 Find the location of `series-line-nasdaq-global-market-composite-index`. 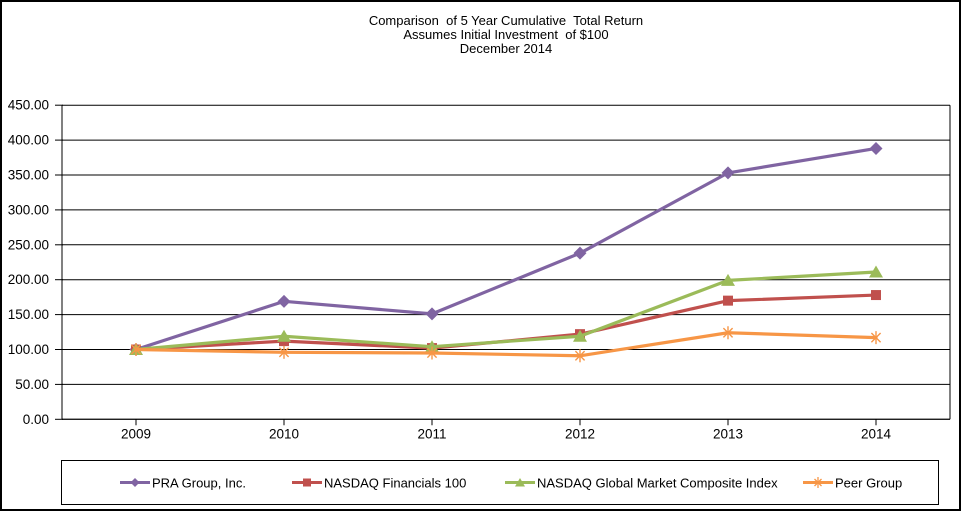

series-line-nasdaq-global-market-composite-index is located at coordinates (506, 311).